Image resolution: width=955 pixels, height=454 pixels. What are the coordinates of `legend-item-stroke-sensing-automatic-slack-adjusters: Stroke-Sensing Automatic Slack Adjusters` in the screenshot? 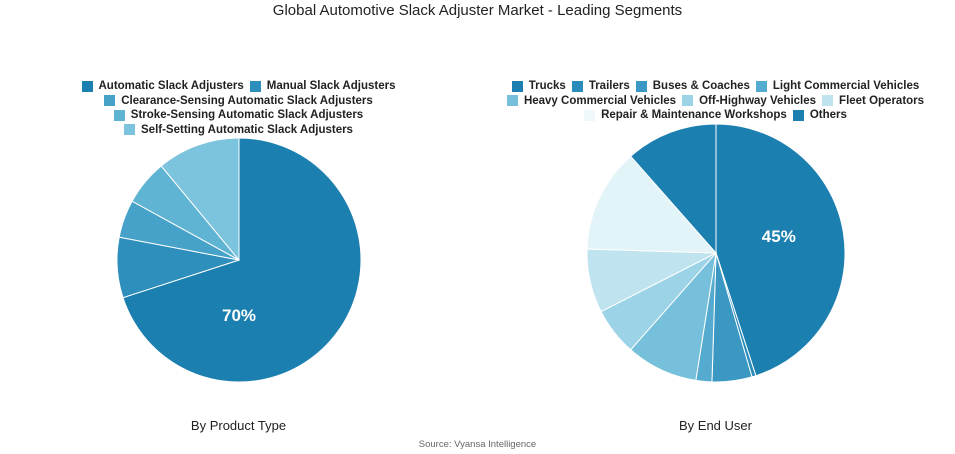 It's located at (238, 115).